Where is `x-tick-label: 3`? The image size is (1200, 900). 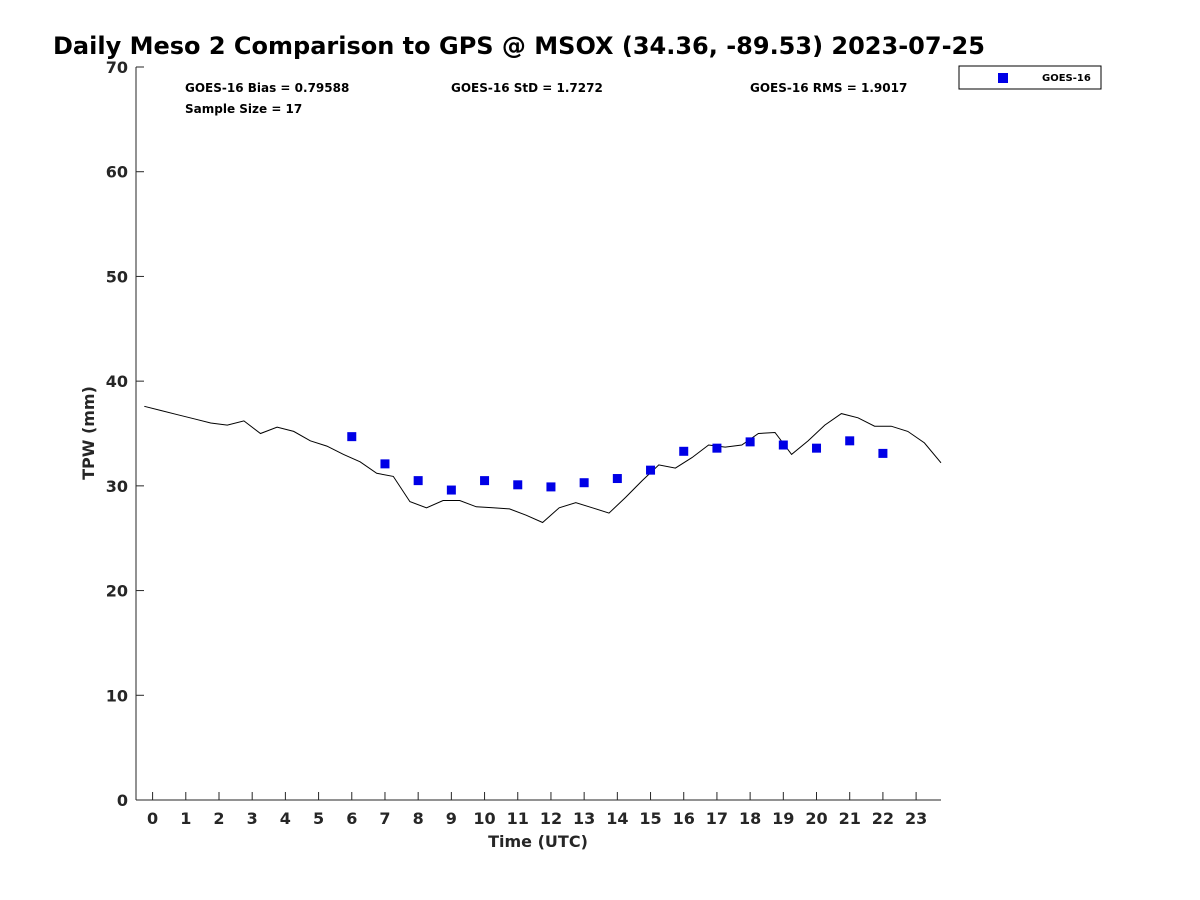
x-tick-label: 3 is located at coordinates (252, 818).